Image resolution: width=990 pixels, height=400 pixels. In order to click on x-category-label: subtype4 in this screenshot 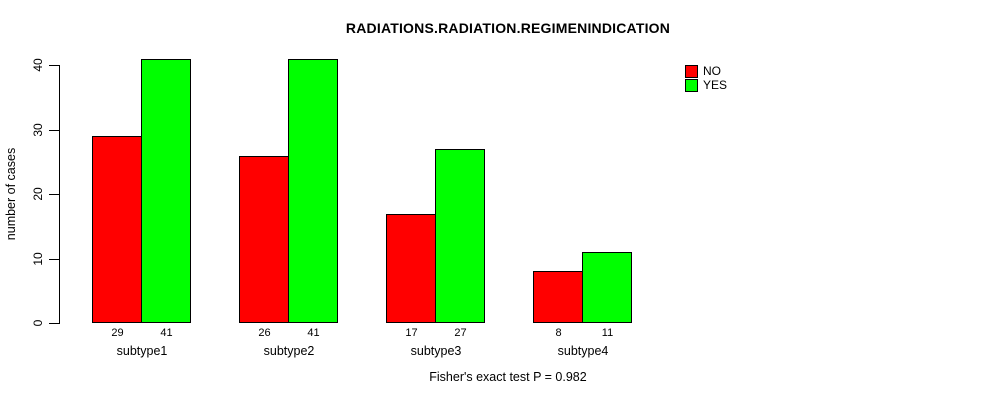, I will do `click(583, 351)`.